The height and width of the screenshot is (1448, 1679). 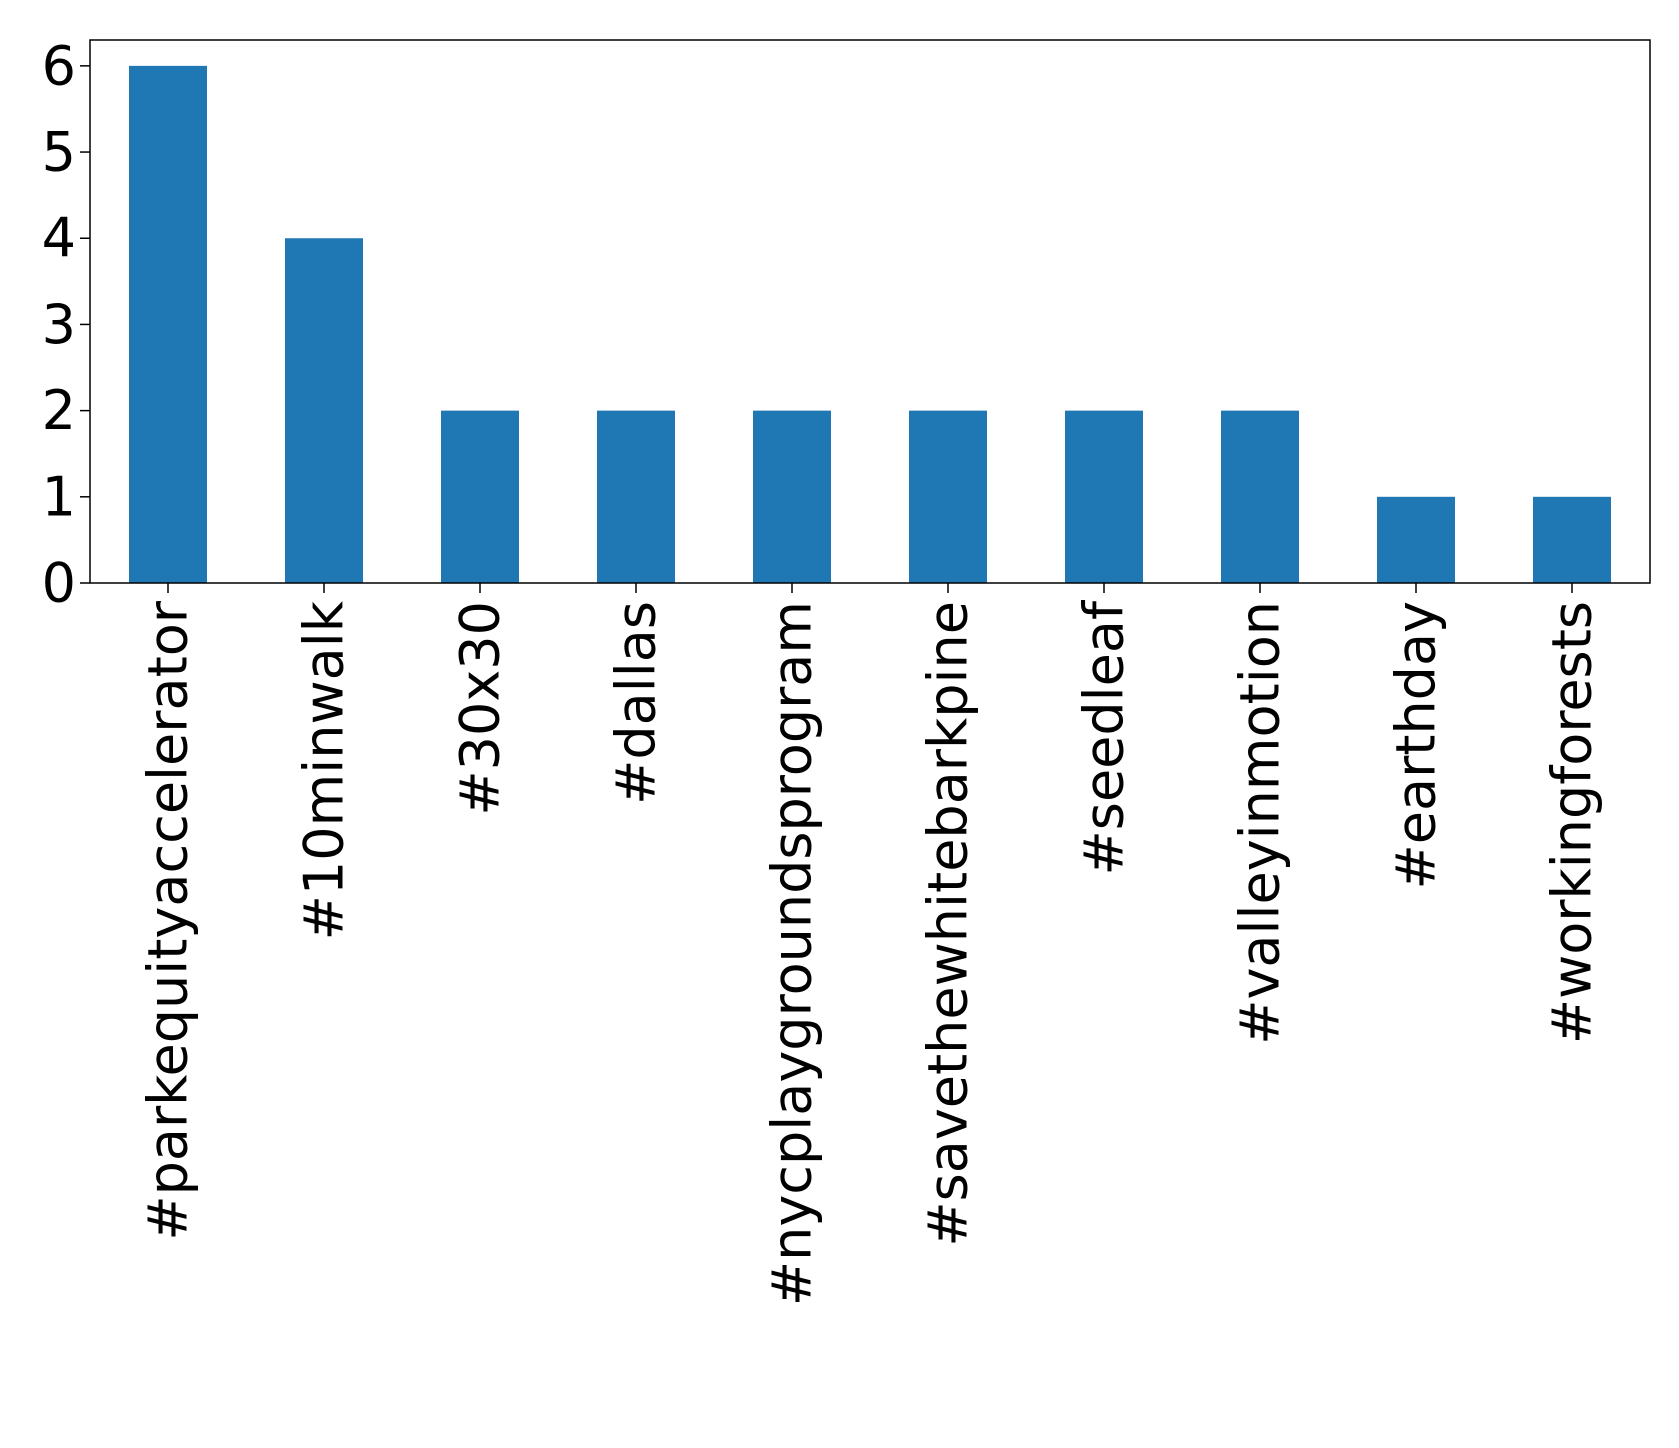 What do you see at coordinates (1260, 823) in the screenshot?
I see `x-tick-label-7: #valleyinmotion` at bounding box center [1260, 823].